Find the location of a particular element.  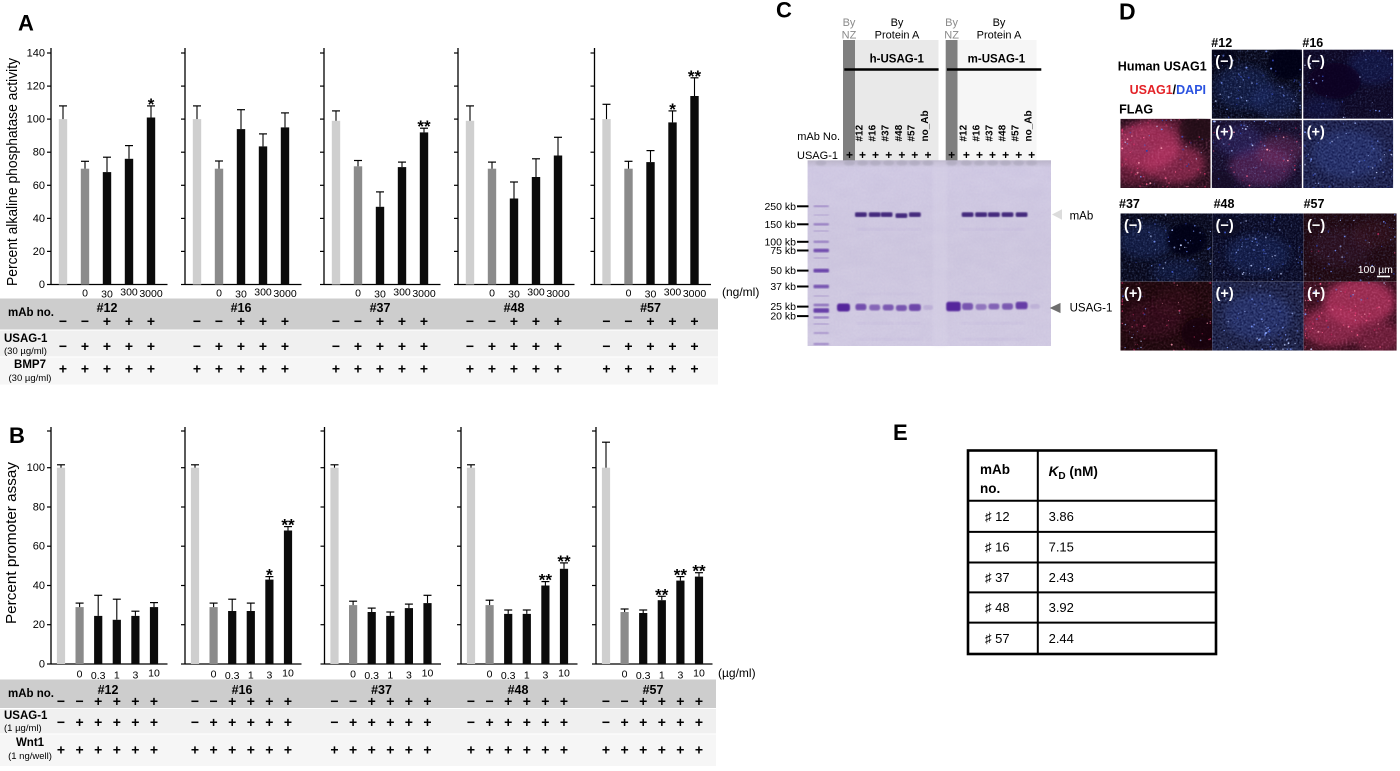

svg-text: mAb no. is located at coordinates (31, 313).